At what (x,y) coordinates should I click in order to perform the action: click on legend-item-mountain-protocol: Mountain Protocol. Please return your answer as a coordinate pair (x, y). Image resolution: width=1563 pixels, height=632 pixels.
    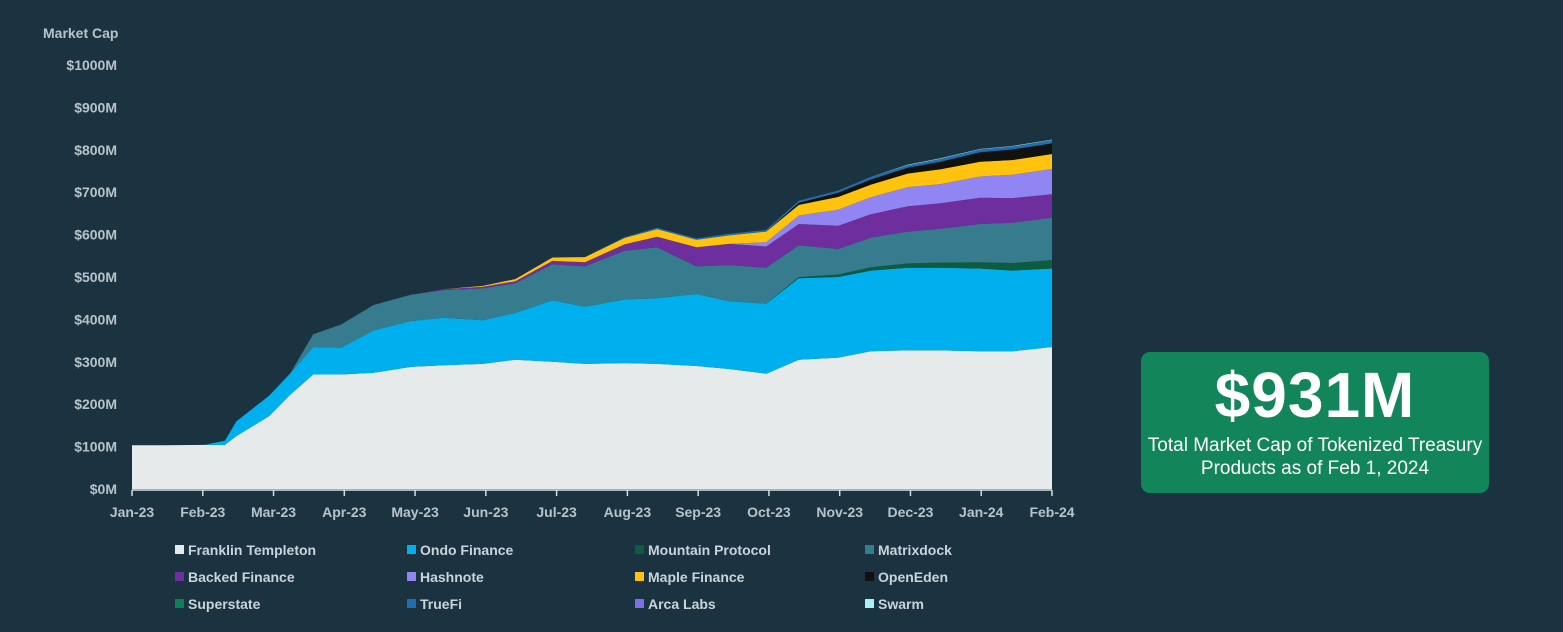
    Looking at the image, I should click on (750, 549).